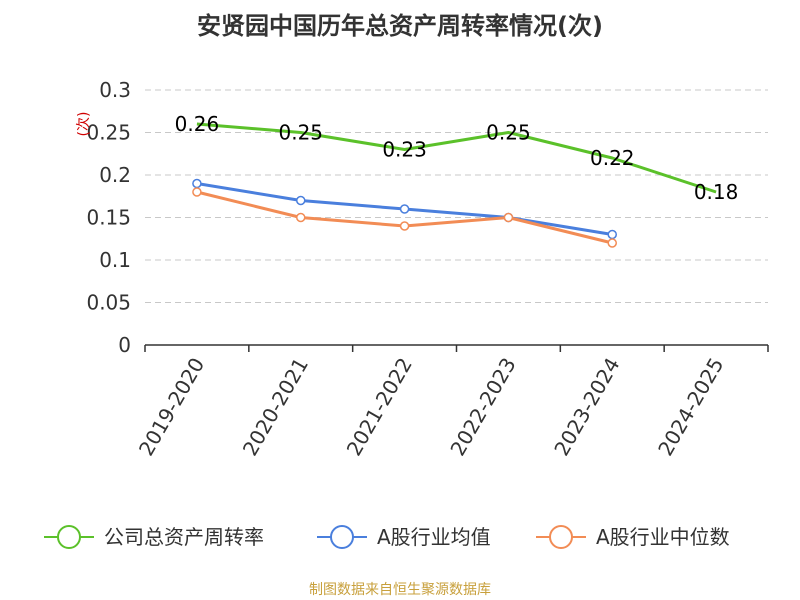 The image size is (800, 600). I want to click on data-labels: 0.26 0.25 0.23 0.25 0.22 0.18, so click(457, 158).